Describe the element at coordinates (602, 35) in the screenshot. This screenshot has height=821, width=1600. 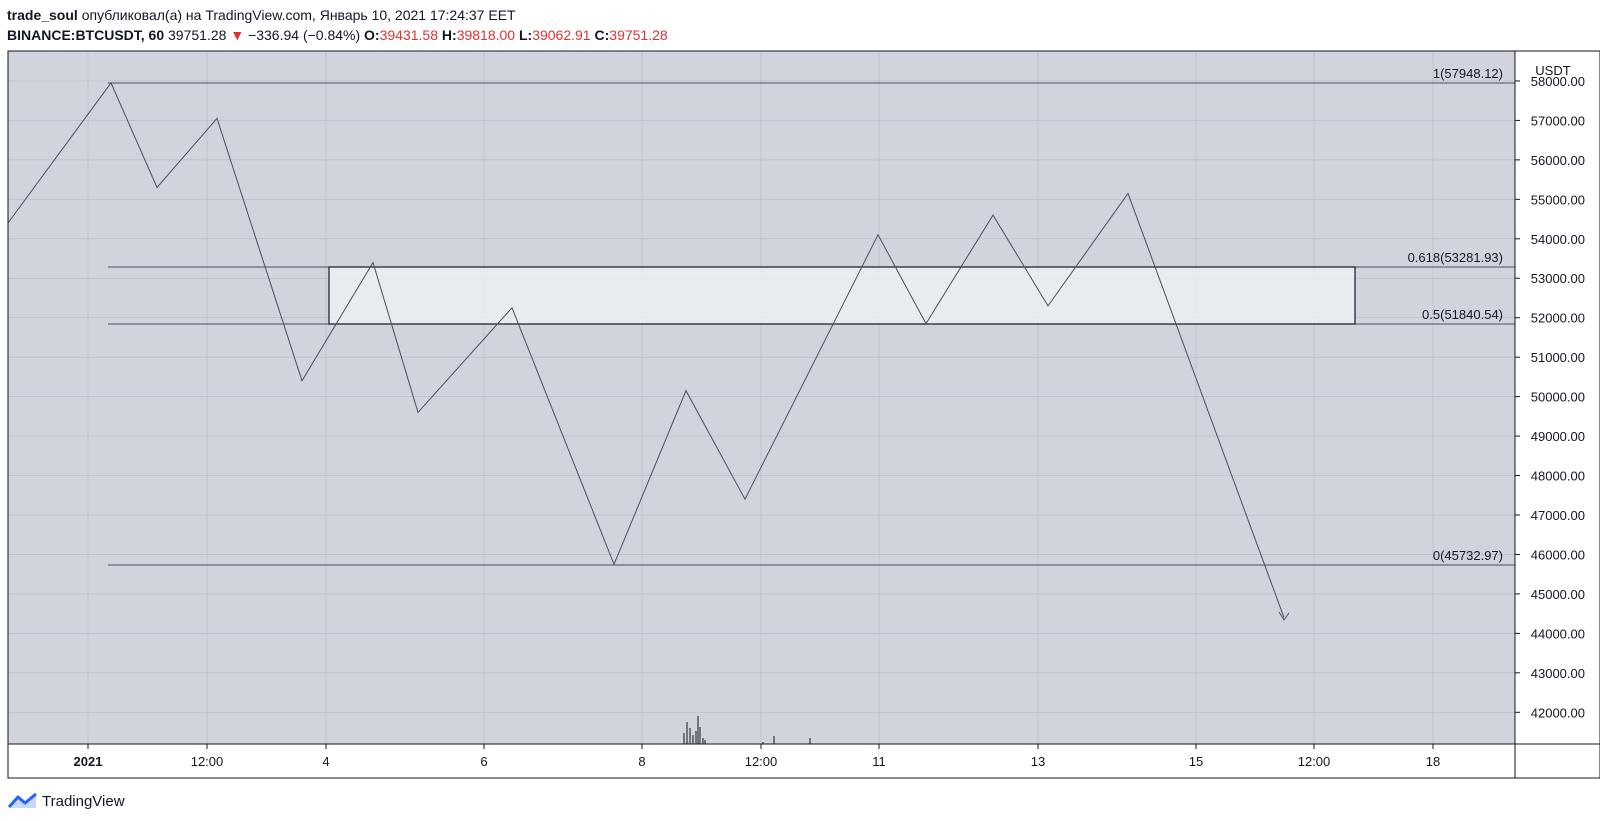
I see `close-label: C:` at that location.